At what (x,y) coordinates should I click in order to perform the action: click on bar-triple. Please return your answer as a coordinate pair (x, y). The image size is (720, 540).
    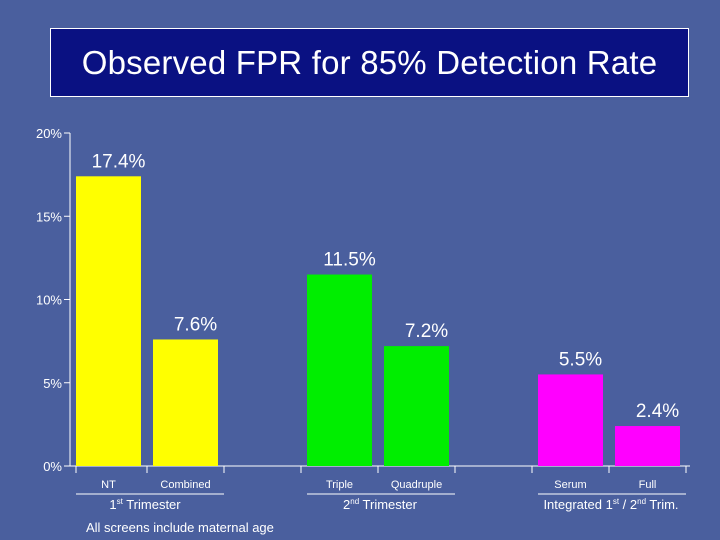
    Looking at the image, I should click on (339, 370).